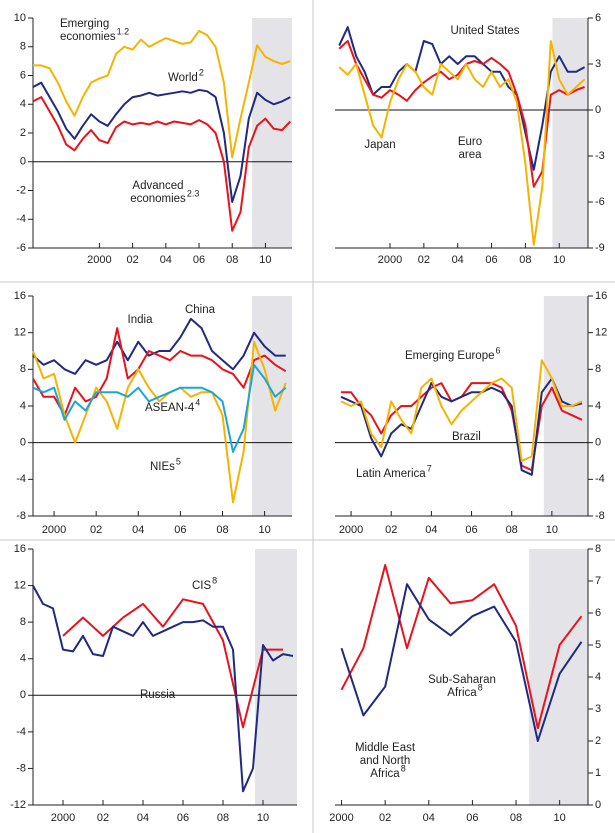 Image resolution: width=615 pixels, height=833 pixels. Describe the element at coordinates (123, 31) in the screenshot. I see `series-note: 1.2` at that location.